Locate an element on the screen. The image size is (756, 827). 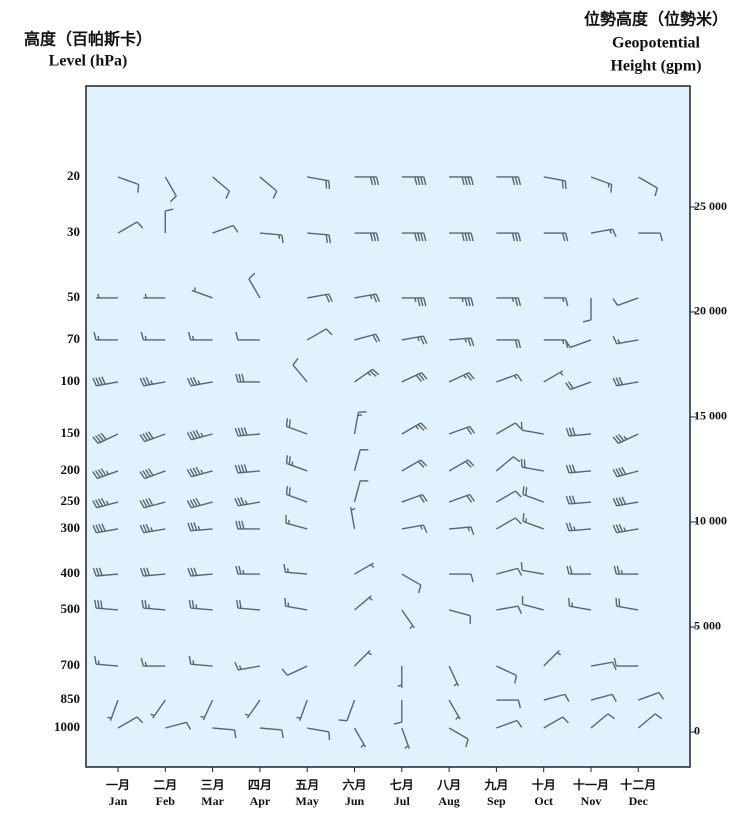
level-label: 1000 is located at coordinates (67, 726).